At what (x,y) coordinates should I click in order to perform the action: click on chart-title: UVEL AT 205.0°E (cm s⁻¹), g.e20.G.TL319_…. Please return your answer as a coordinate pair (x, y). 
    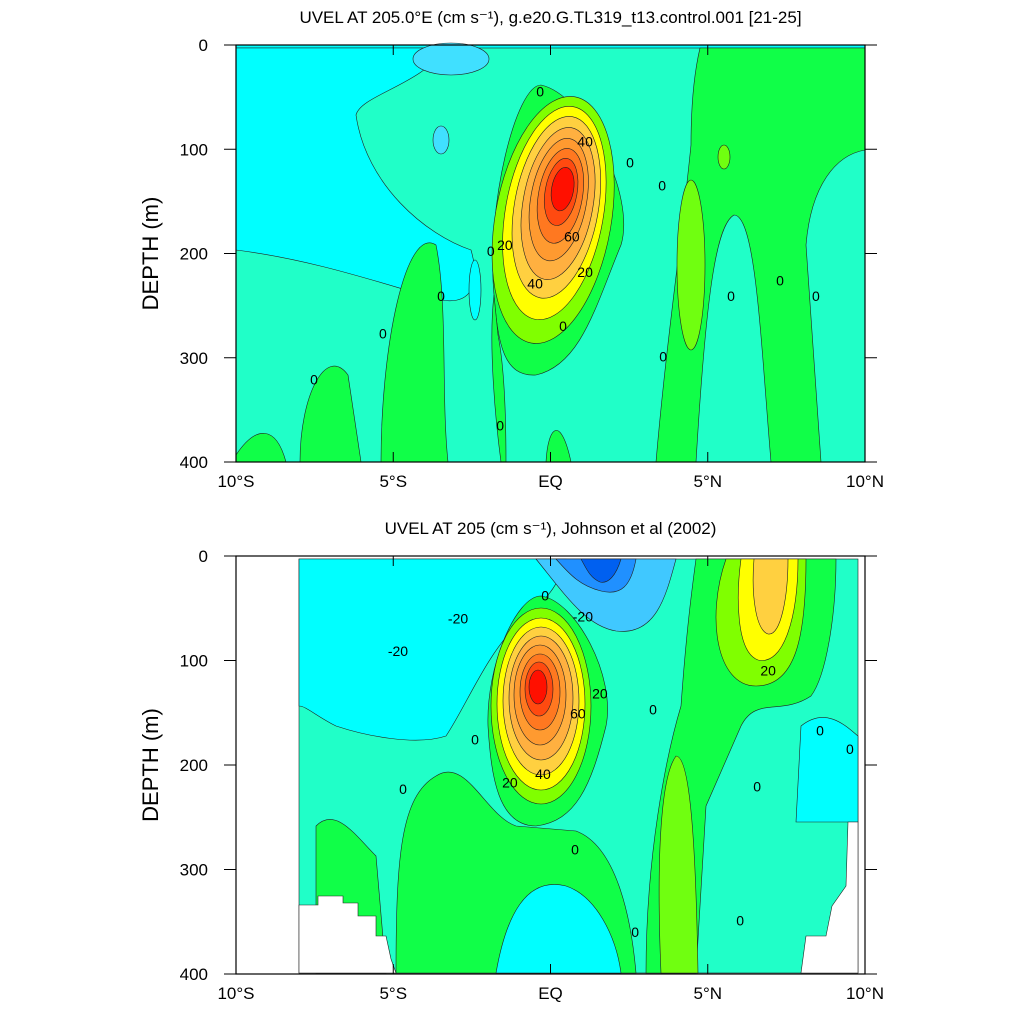
    Looking at the image, I should click on (550, 17).